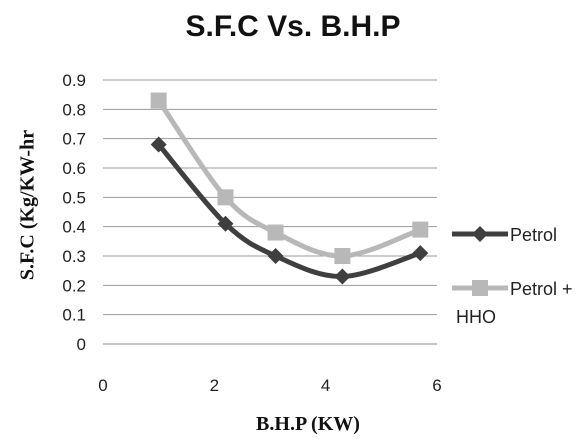 This screenshot has height=446, width=586. Describe the element at coordinates (74, 197) in the screenshot. I see `y-tick-label: 0.5` at that location.